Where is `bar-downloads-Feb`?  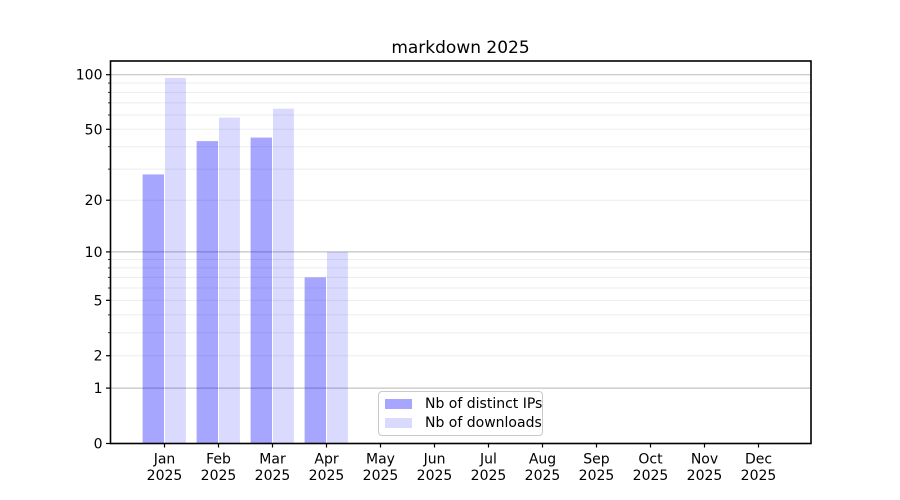
bar-downloads-Feb is located at coordinates (229, 280).